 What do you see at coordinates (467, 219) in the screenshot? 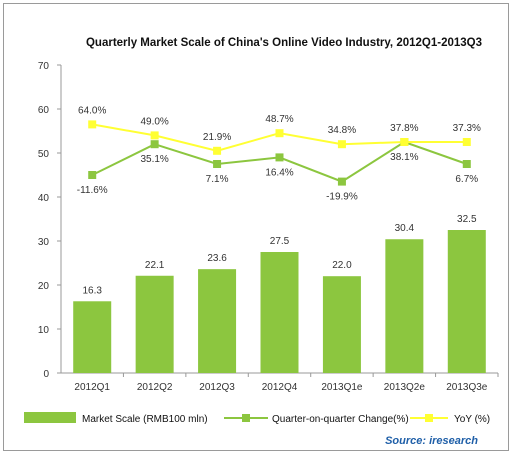
I see `bar-value-label: 32.5` at bounding box center [467, 219].